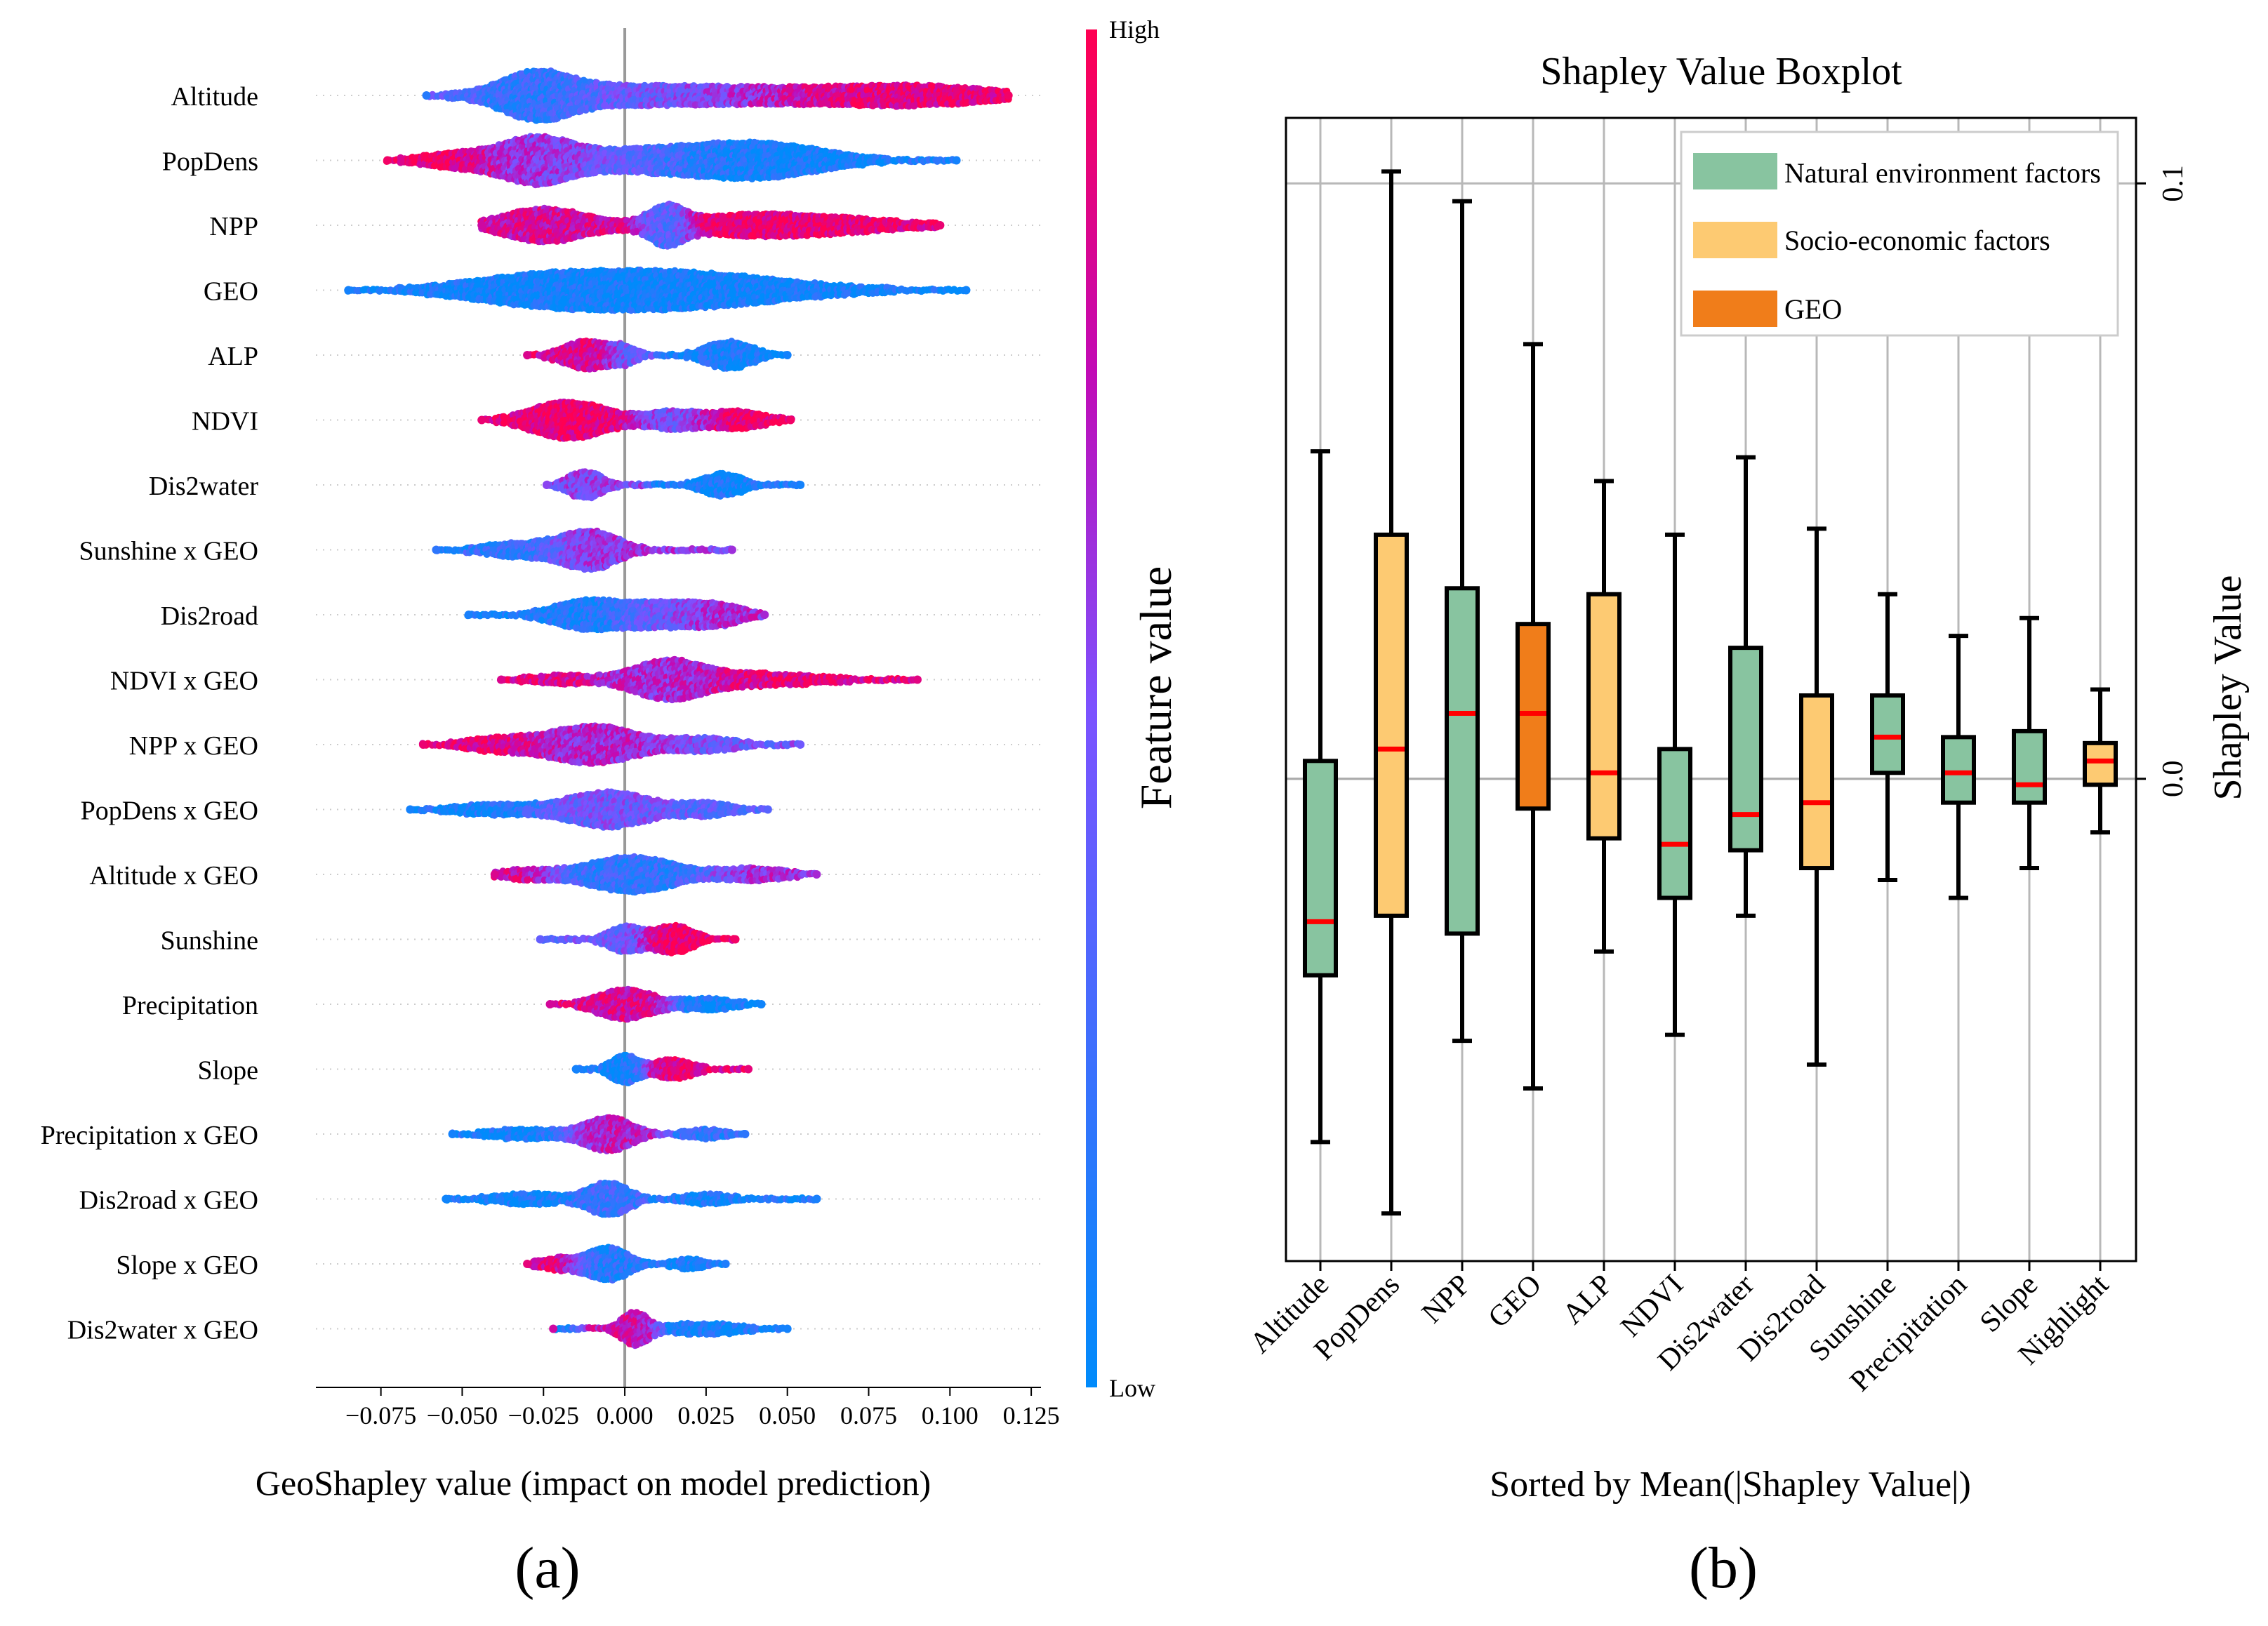  Describe the element at coordinates (711, 225) in the screenshot. I see `a-swarm-npp` at that location.